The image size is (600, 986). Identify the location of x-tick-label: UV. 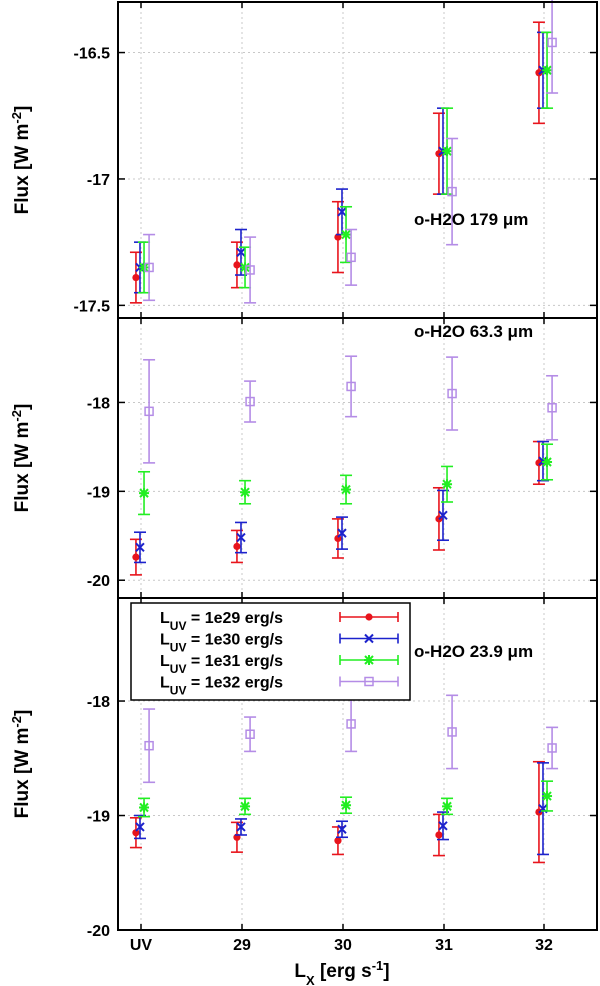
(141, 945).